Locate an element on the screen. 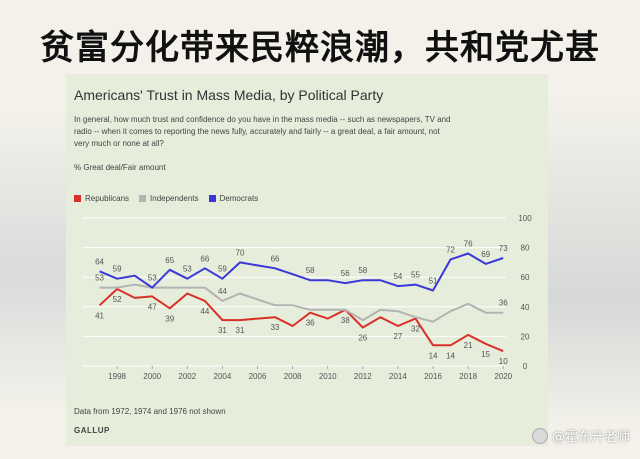 The height and width of the screenshot is (459, 640). data-label-democrats: 73 is located at coordinates (503, 248).